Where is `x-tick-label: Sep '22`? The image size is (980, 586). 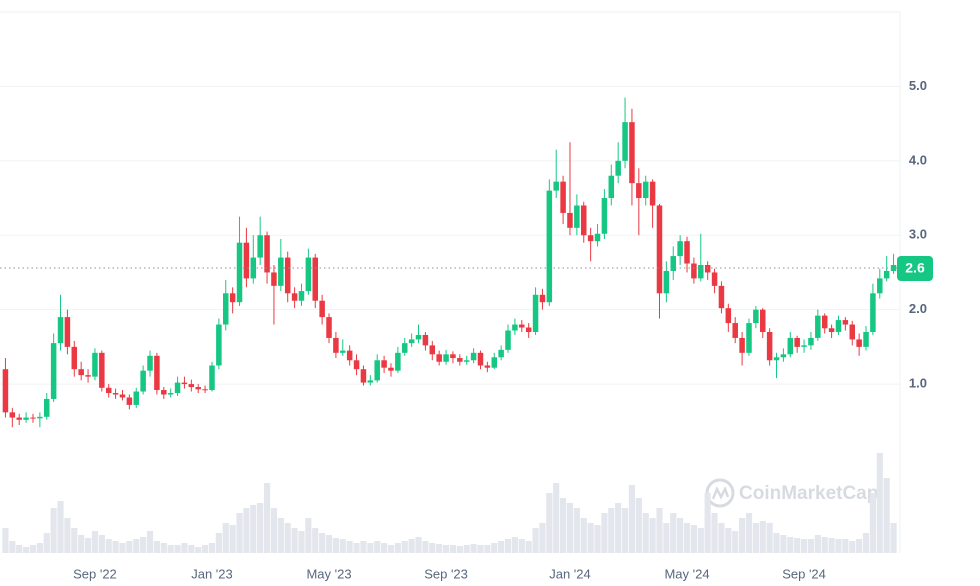
x-tick-label: Sep '22 is located at coordinates (95, 573).